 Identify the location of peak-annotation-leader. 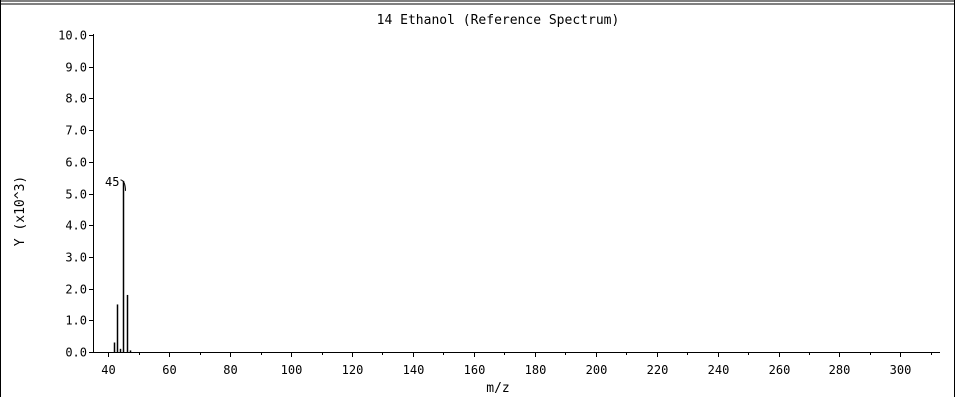
(123, 185).